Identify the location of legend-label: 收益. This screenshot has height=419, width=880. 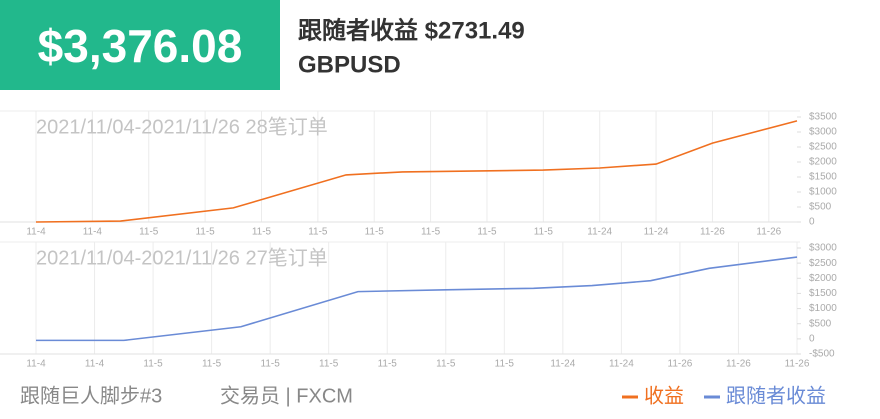
(664, 395).